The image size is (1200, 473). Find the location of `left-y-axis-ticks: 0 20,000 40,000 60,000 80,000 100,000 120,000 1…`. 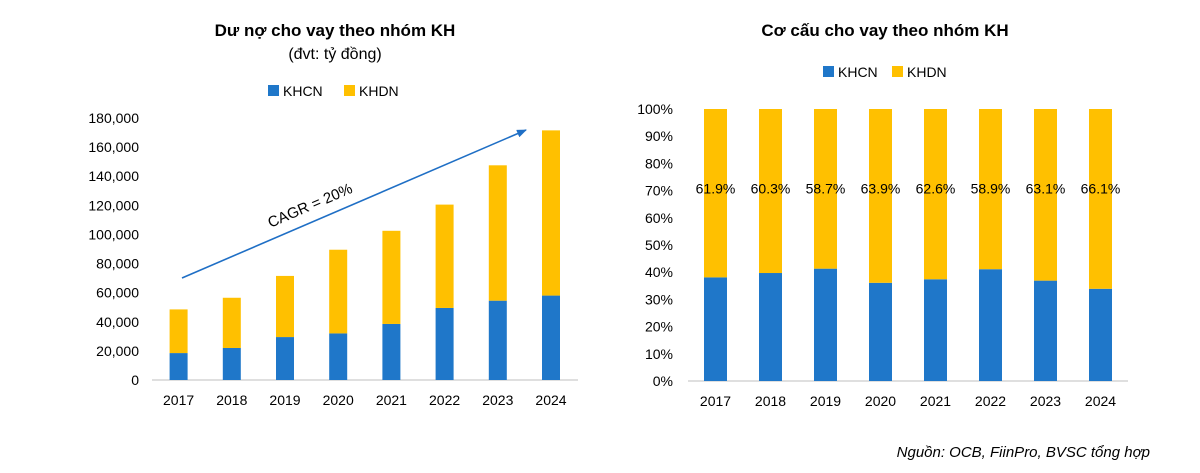

left-y-axis-ticks: 0 20,000 40,000 60,000 80,000 100,000 120,000 1… is located at coordinates (113, 249).